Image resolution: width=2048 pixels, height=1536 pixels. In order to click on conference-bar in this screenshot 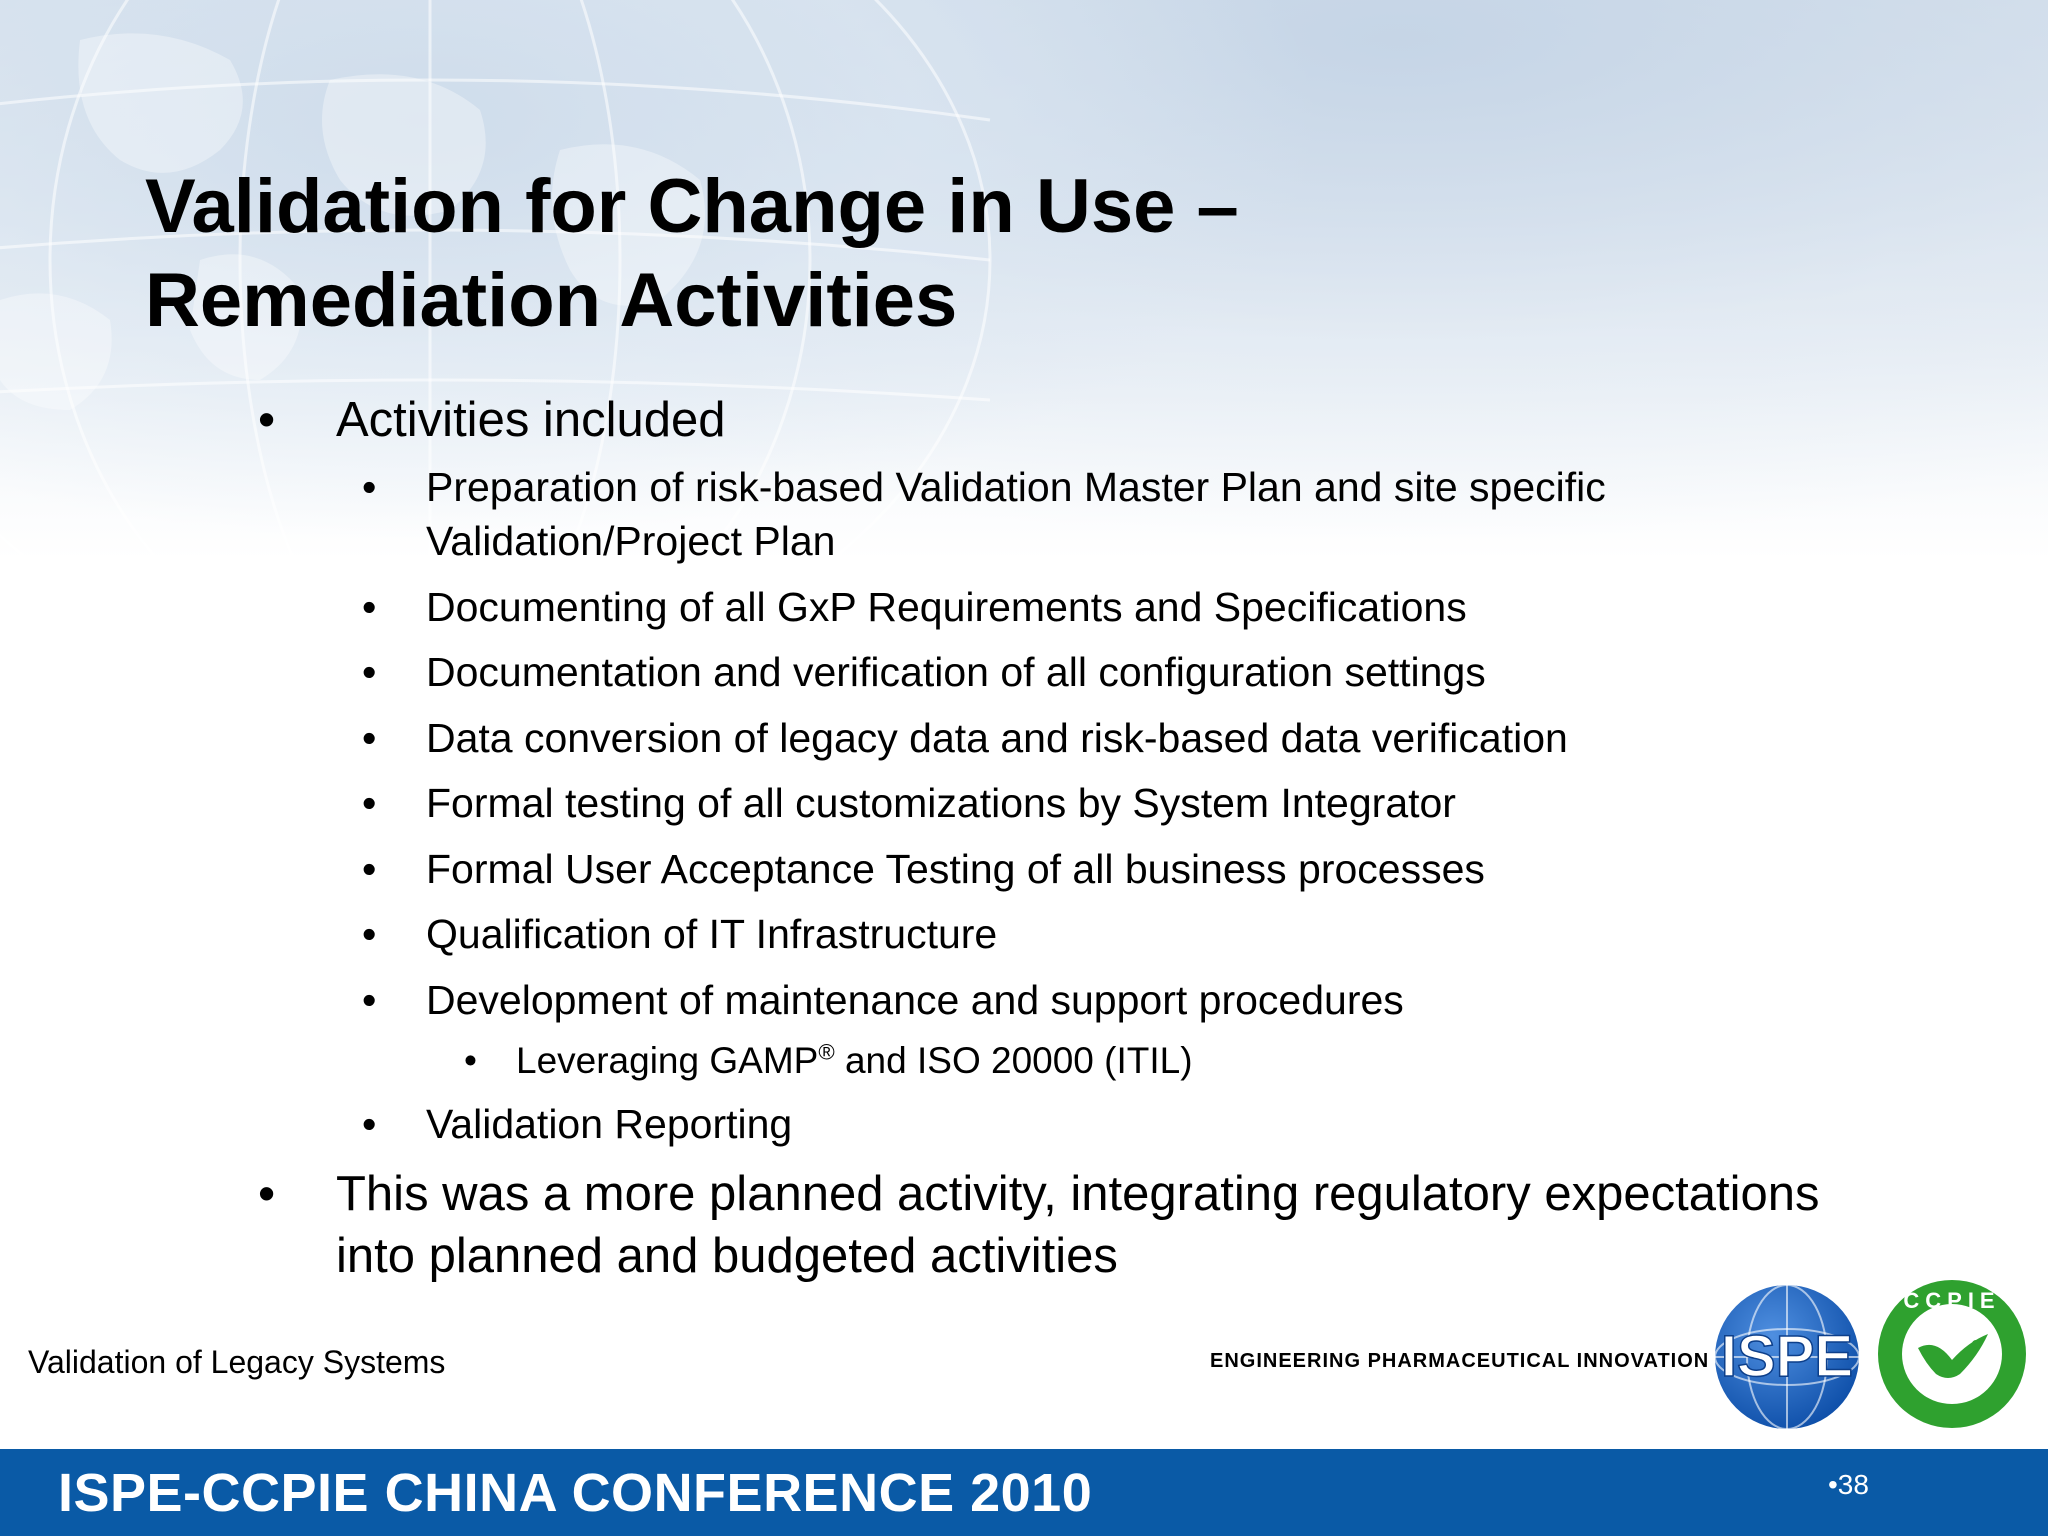, I will do `click(1024, 1492)`.